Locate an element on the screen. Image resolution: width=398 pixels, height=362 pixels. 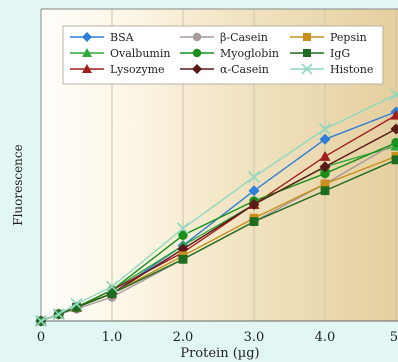
legend-item: Pepsin is located at coordinates (328, 37).